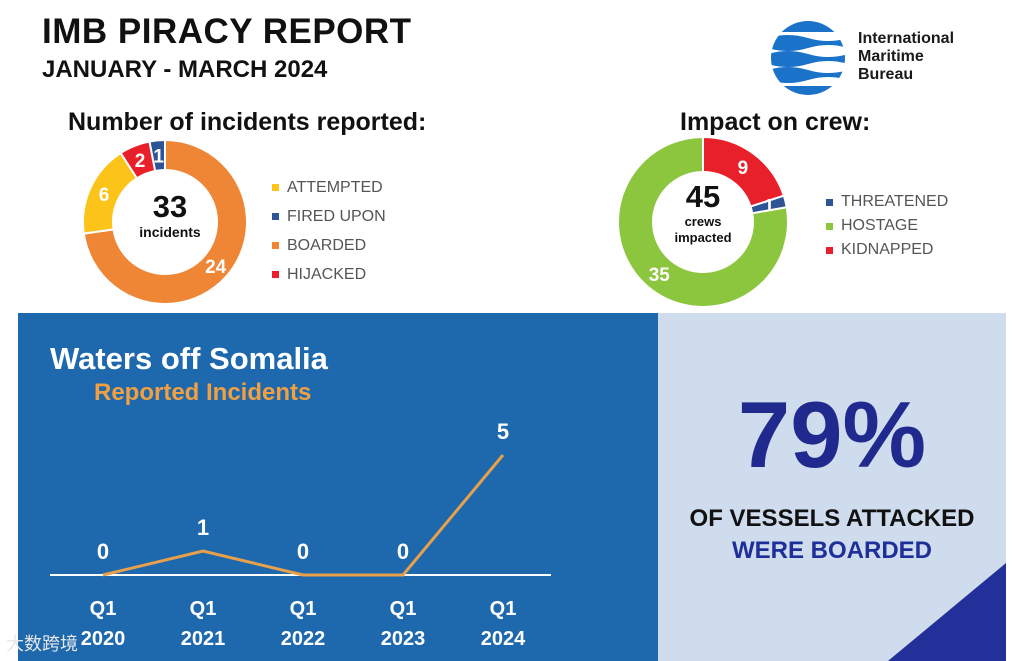  I want to click on legend-label: THREATENED, so click(895, 201).